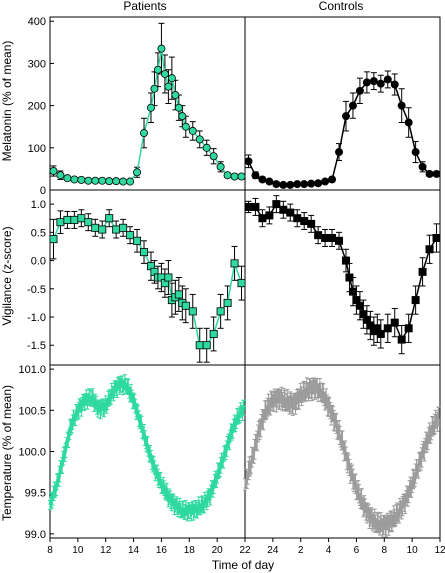 This screenshot has height=573, width=445. I want to click on y-tick-label: 200, so click(37, 107).